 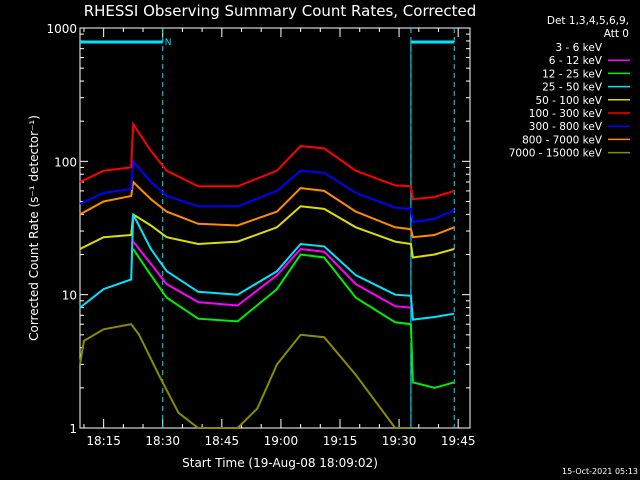 I want to click on x-tick-label: 19:15, so click(x=340, y=441).